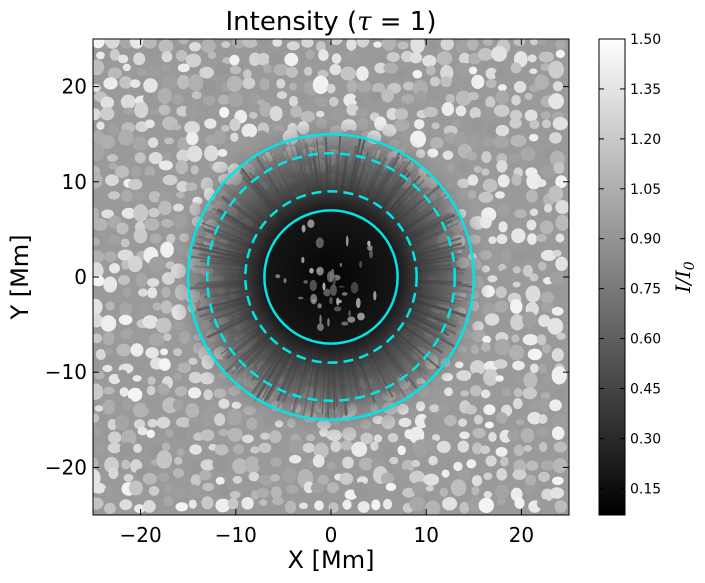  I want to click on x-tick-label: 10, so click(425, 535).